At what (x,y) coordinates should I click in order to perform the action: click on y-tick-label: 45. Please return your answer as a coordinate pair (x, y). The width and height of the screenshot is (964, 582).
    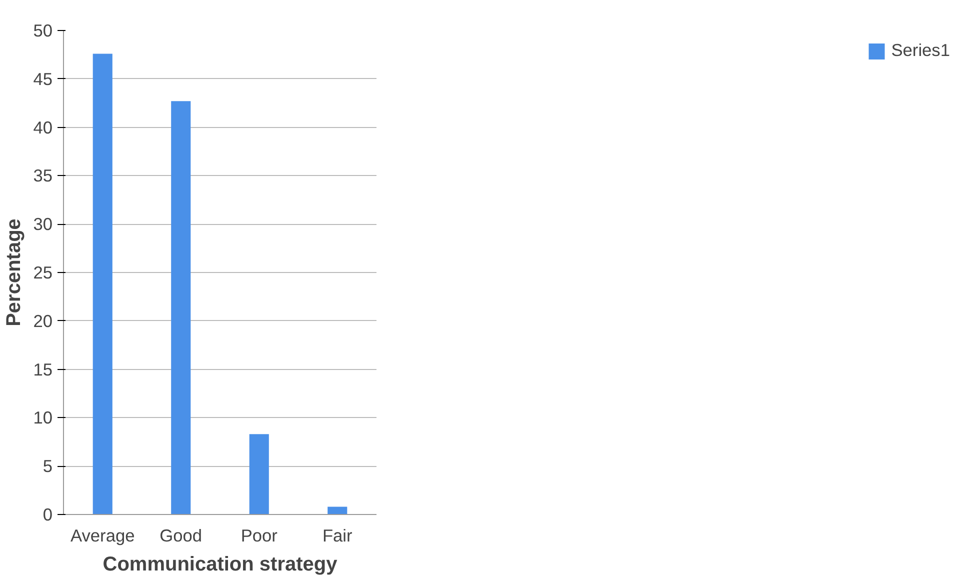
    Looking at the image, I should click on (43, 78).